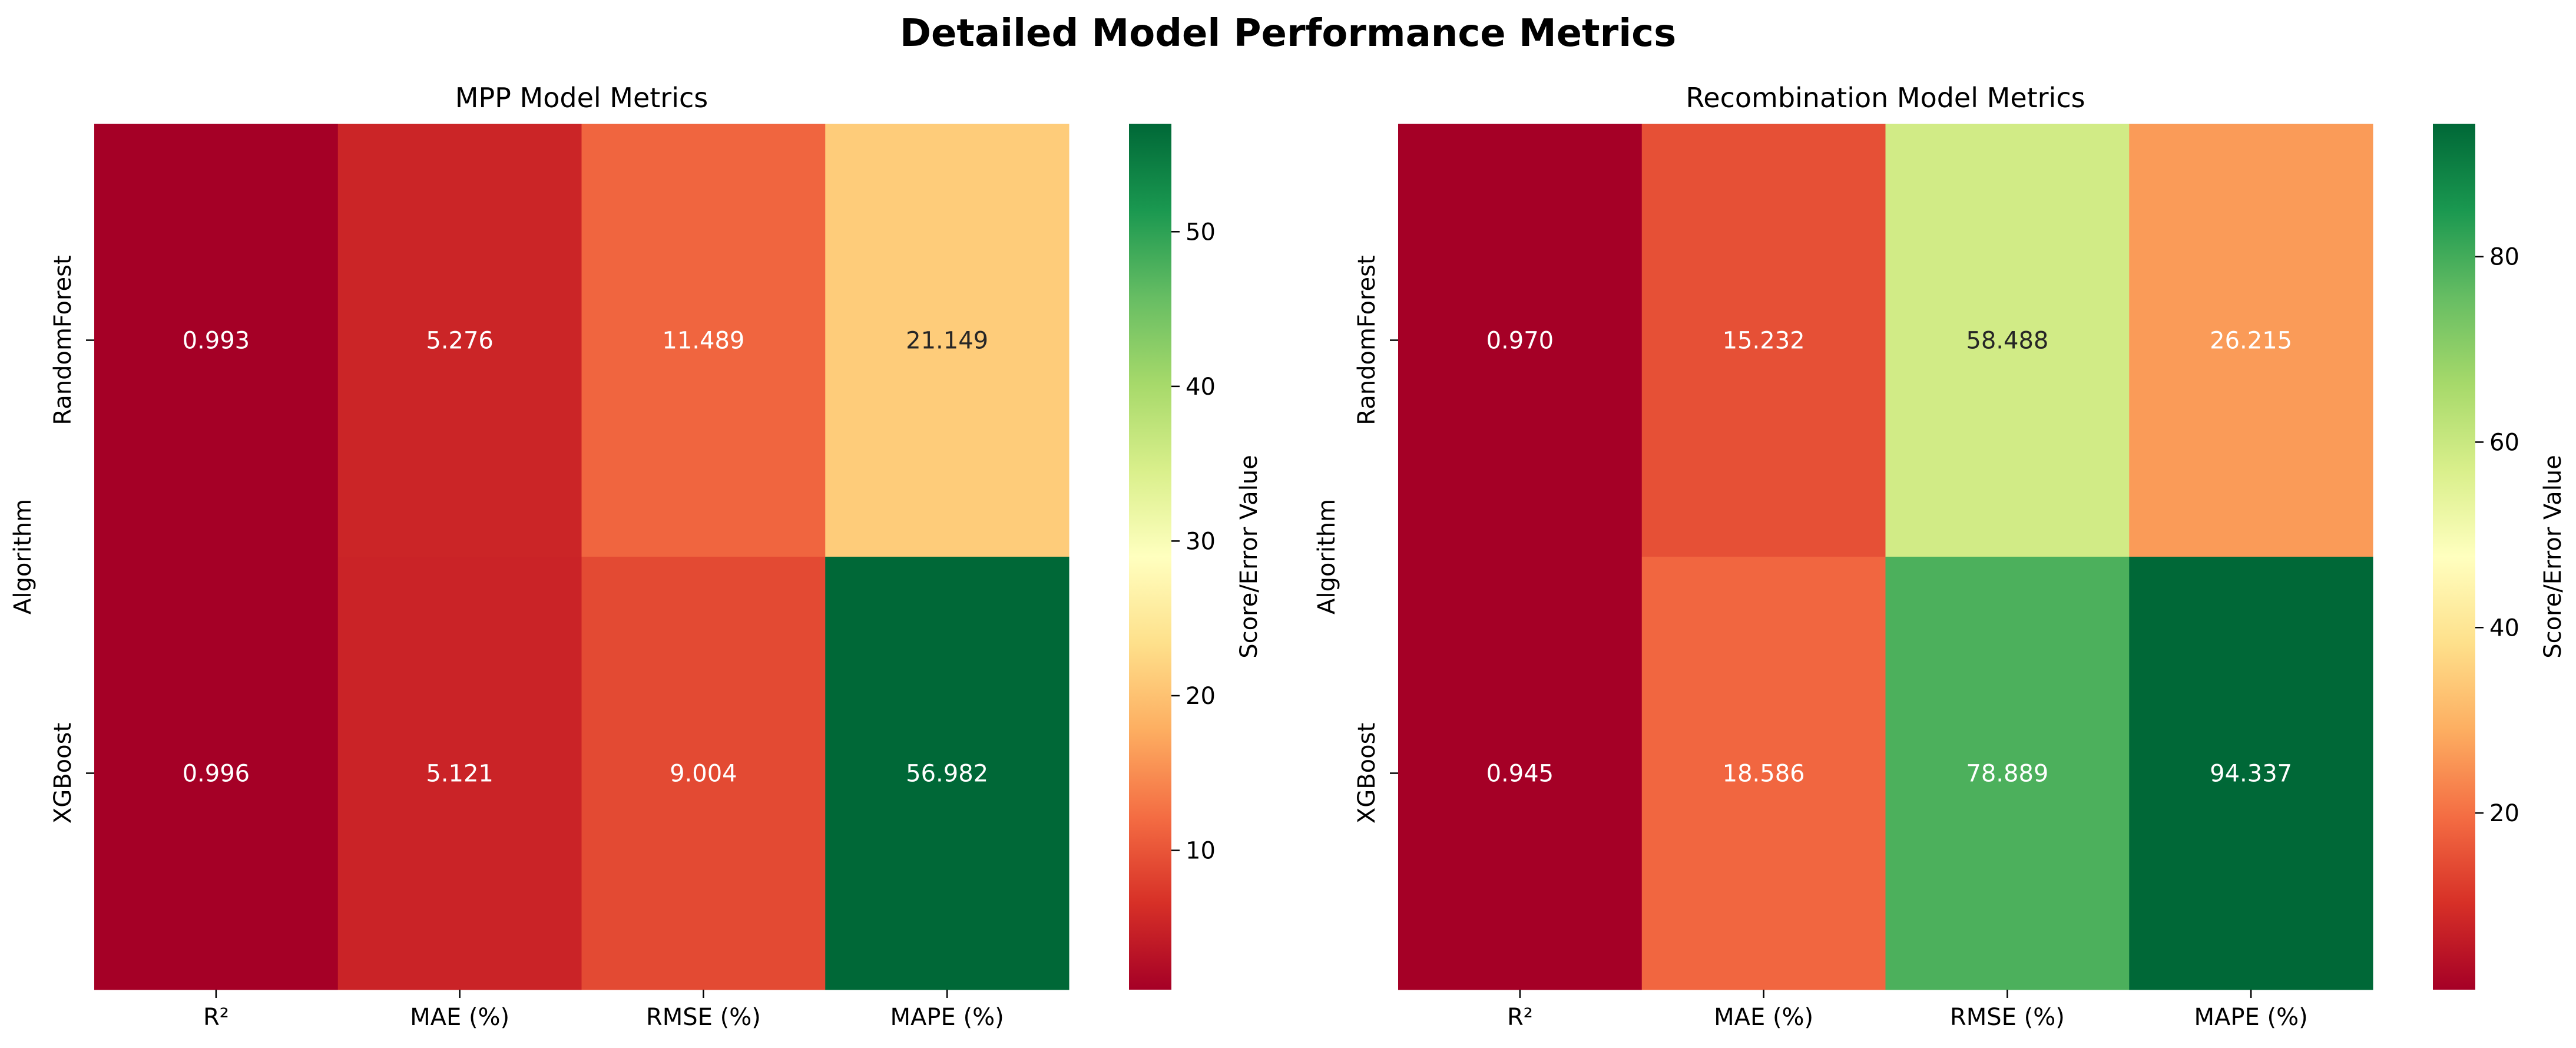 The width and height of the screenshot is (2576, 1048). Describe the element at coordinates (1201, 851) in the screenshot. I see `colorbar-tick-label: 10` at that location.